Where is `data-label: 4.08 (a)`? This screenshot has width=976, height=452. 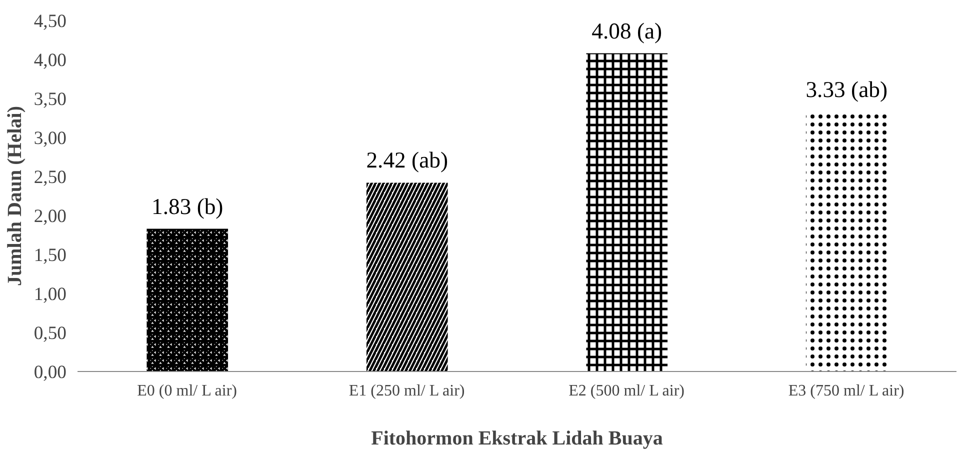 data-label: 4.08 (a) is located at coordinates (627, 31).